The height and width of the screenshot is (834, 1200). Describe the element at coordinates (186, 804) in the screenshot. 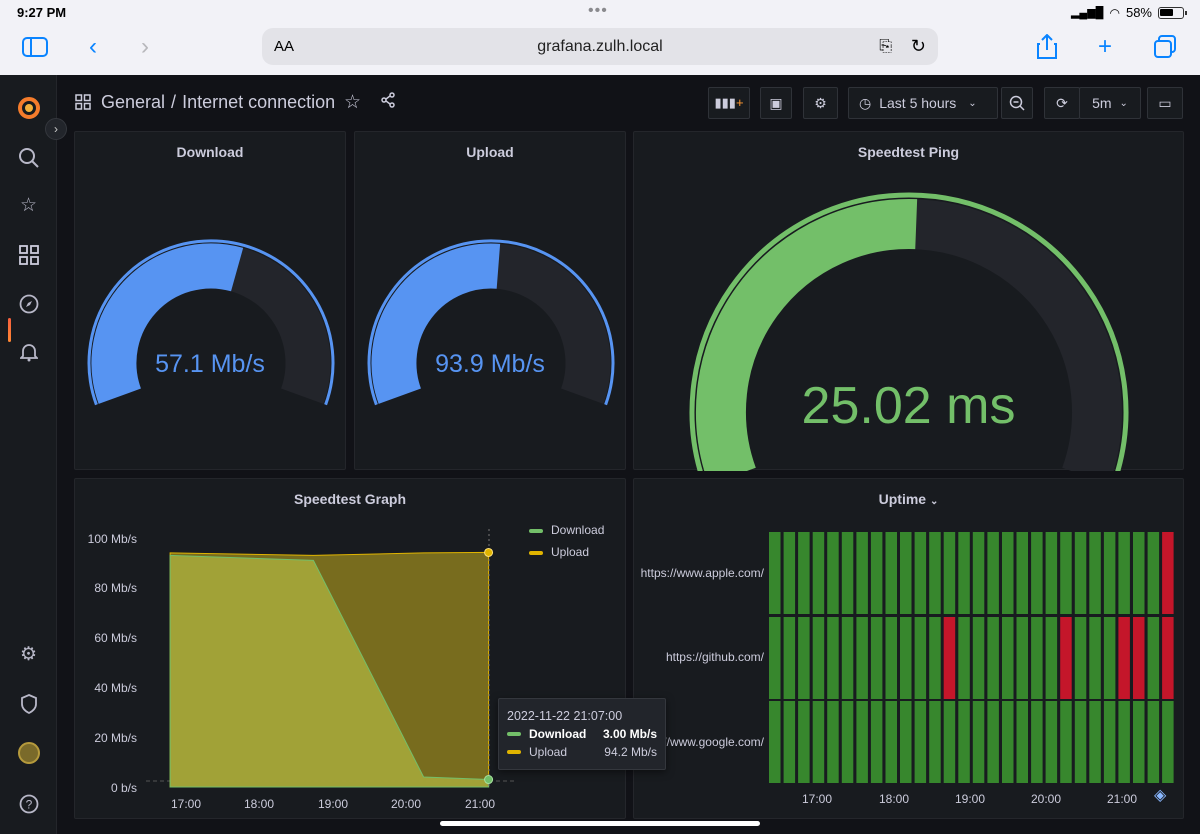

I see `x-tick-label: 17:00` at that location.